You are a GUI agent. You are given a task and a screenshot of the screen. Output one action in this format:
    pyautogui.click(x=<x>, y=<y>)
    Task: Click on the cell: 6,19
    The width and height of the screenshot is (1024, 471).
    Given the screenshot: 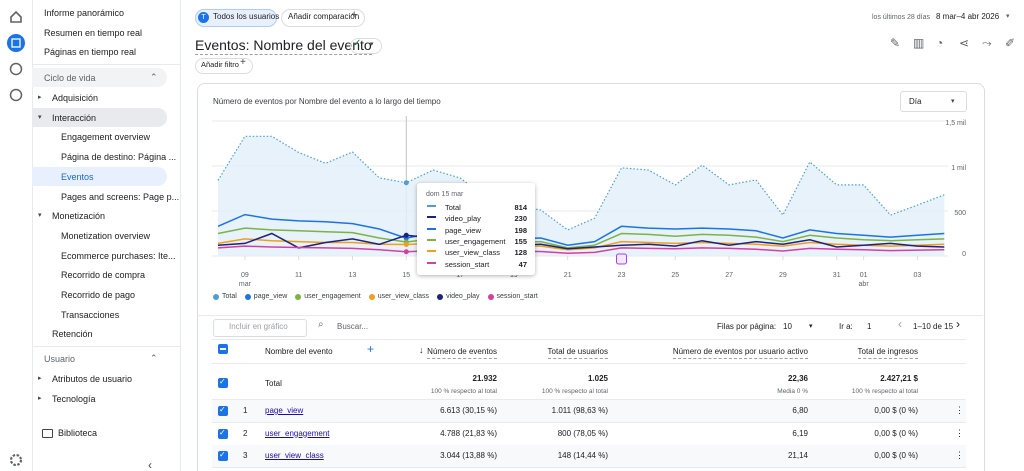 What is the action you would take?
    pyautogui.click(x=800, y=433)
    